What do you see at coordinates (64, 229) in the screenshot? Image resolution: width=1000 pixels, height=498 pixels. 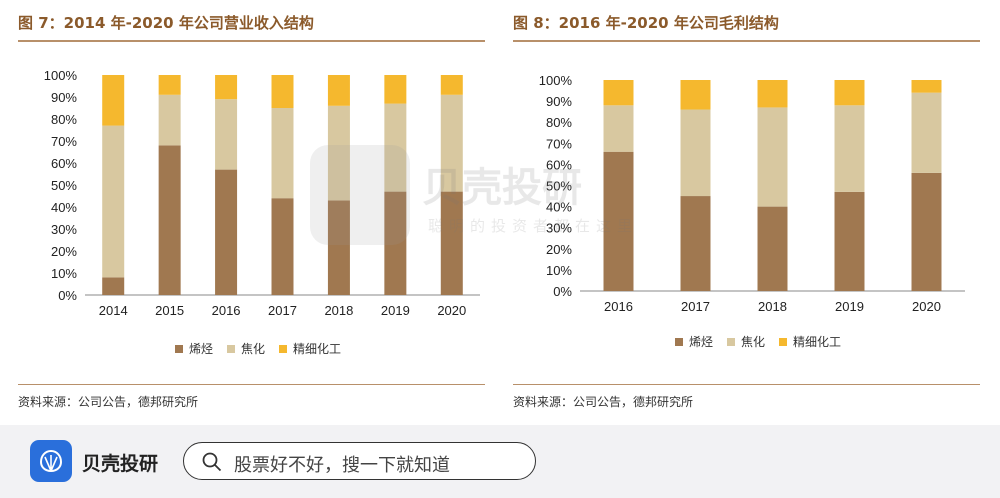 I see `y-tick-label: 30%` at bounding box center [64, 229].